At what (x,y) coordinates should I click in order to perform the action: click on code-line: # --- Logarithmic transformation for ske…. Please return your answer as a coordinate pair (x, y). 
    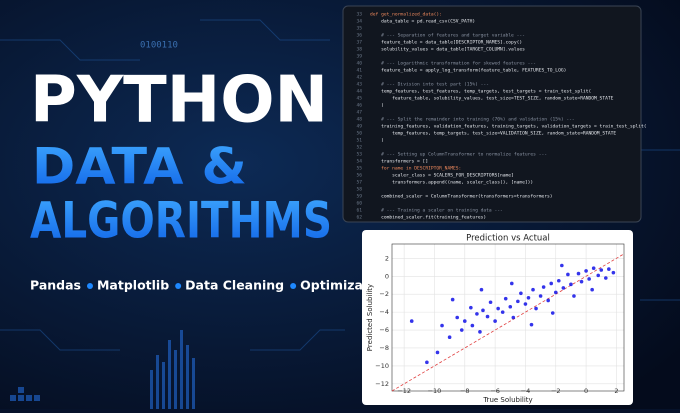
    Looking at the image, I should click on (453, 64).